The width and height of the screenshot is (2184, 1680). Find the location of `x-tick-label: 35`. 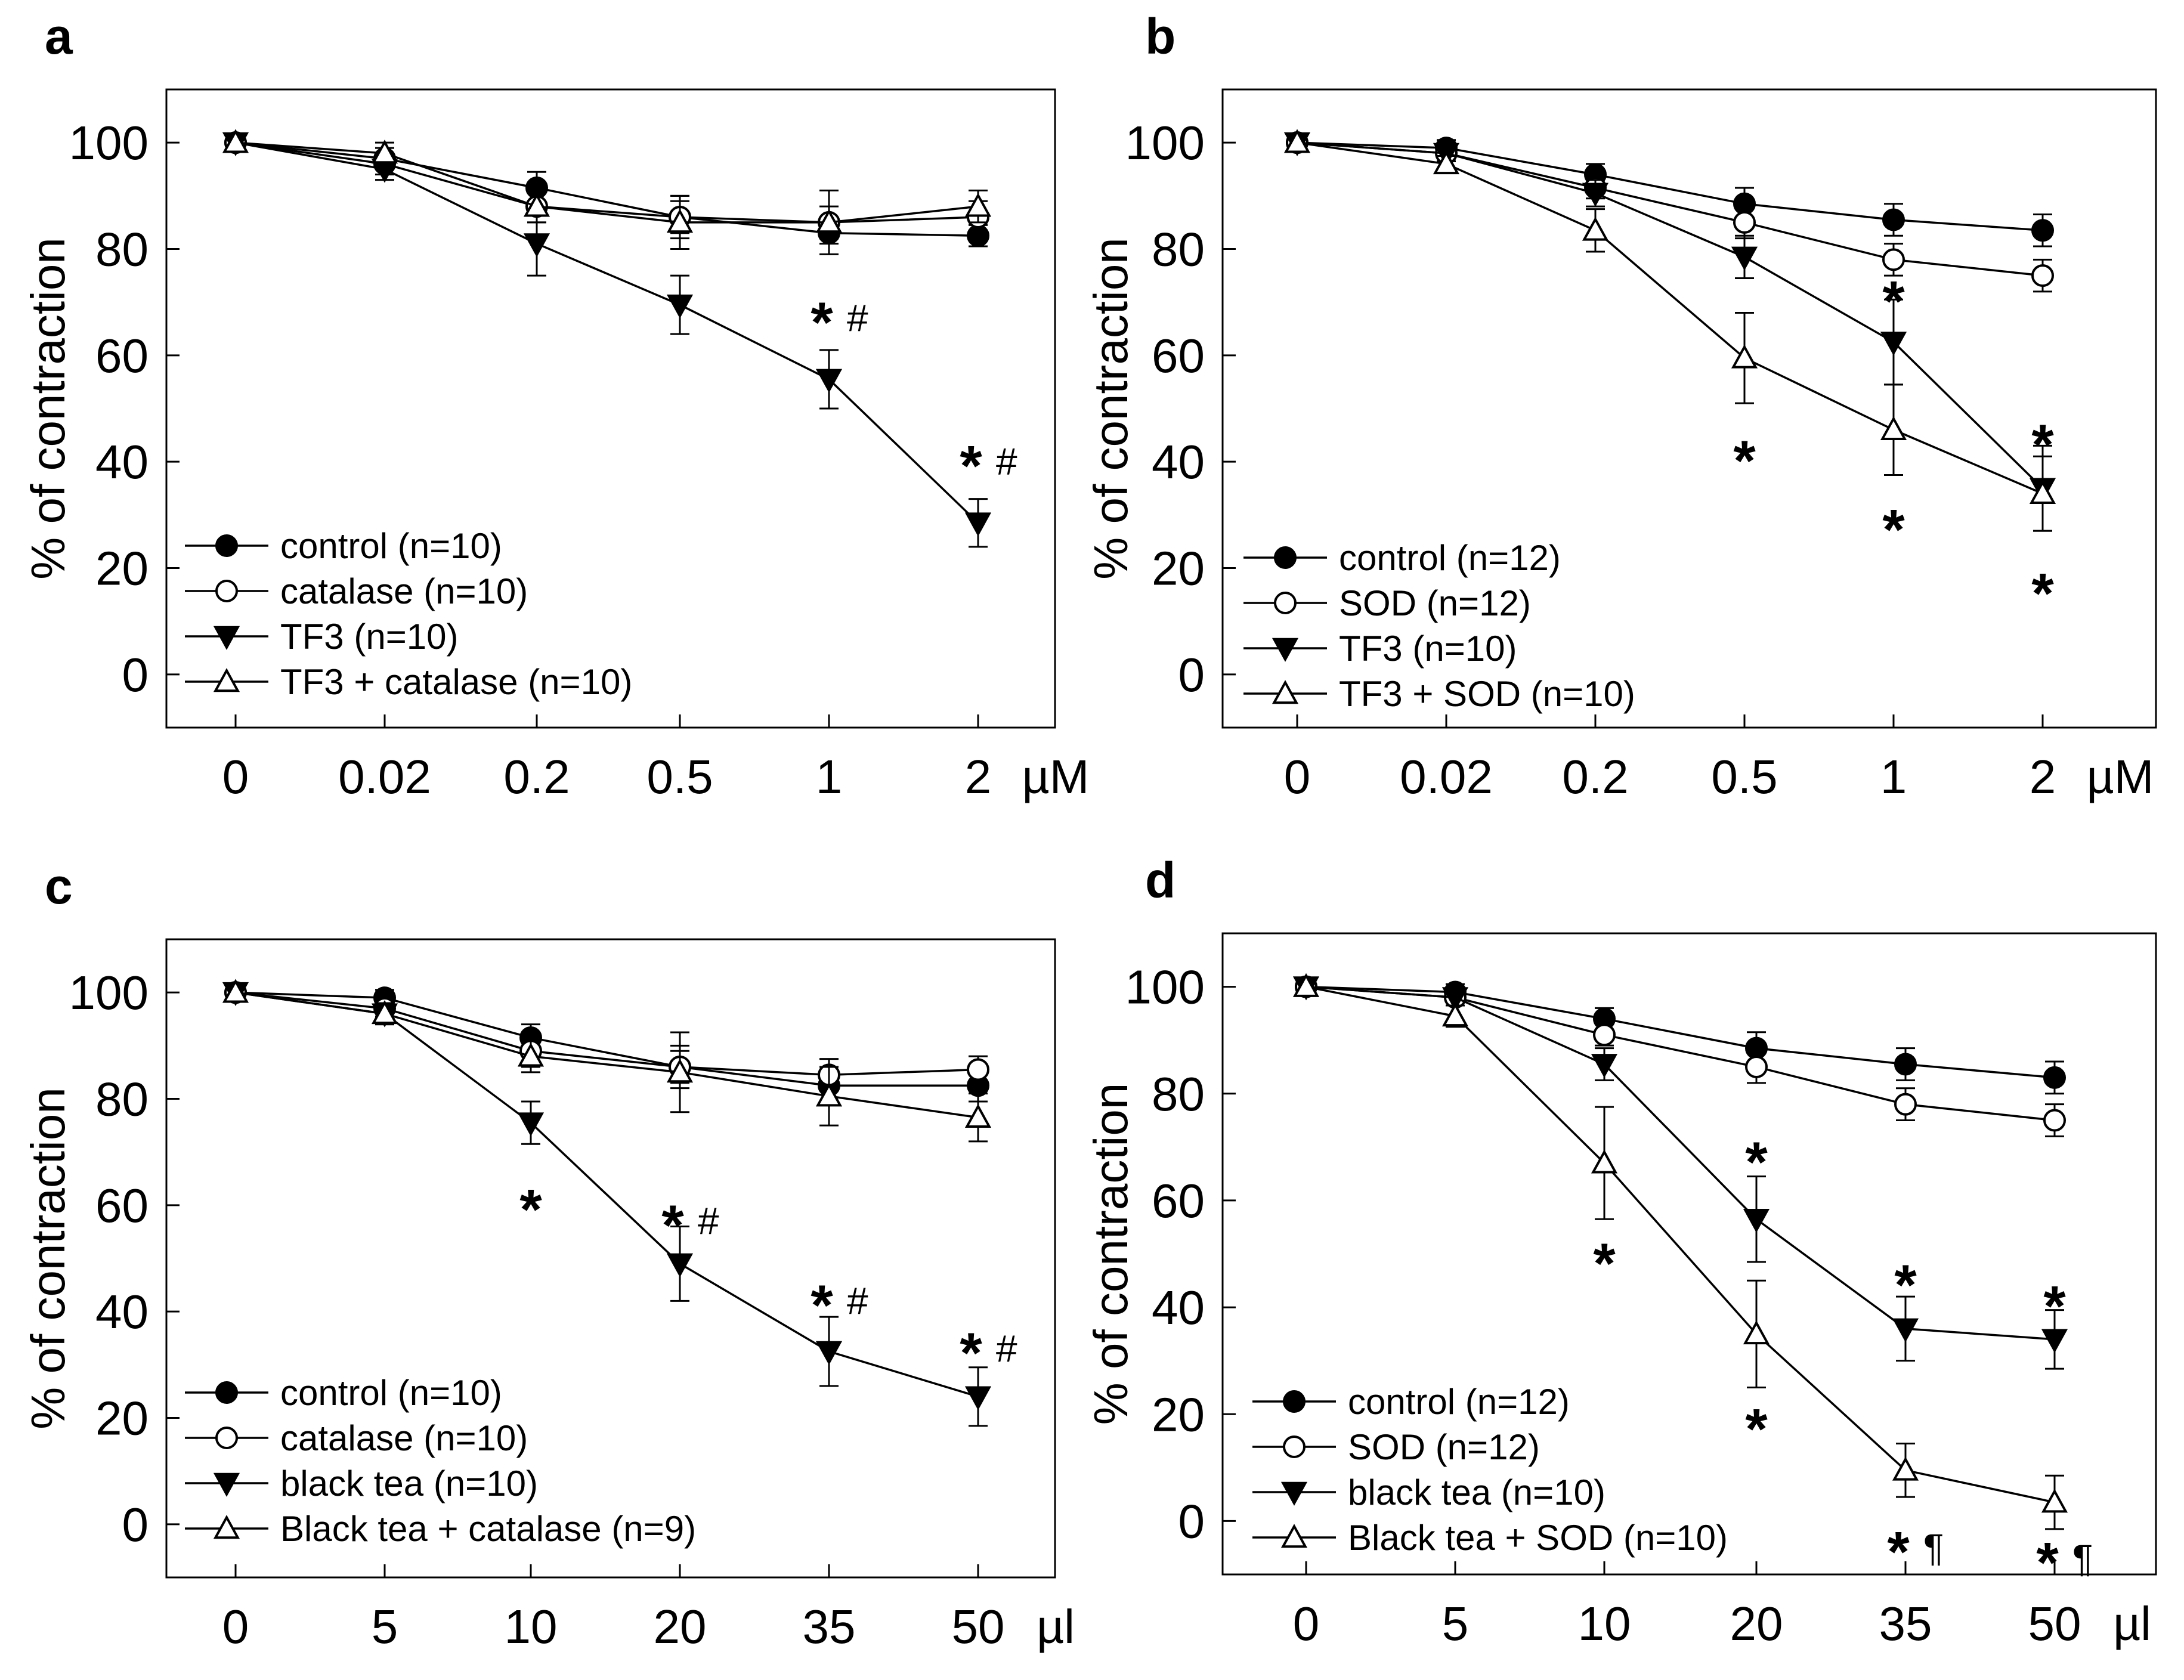

x-tick-label: 35 is located at coordinates (829, 1626).